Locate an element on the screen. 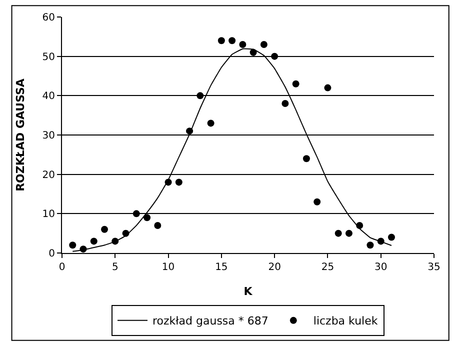  y-tick-label: 40 is located at coordinates (48, 96).